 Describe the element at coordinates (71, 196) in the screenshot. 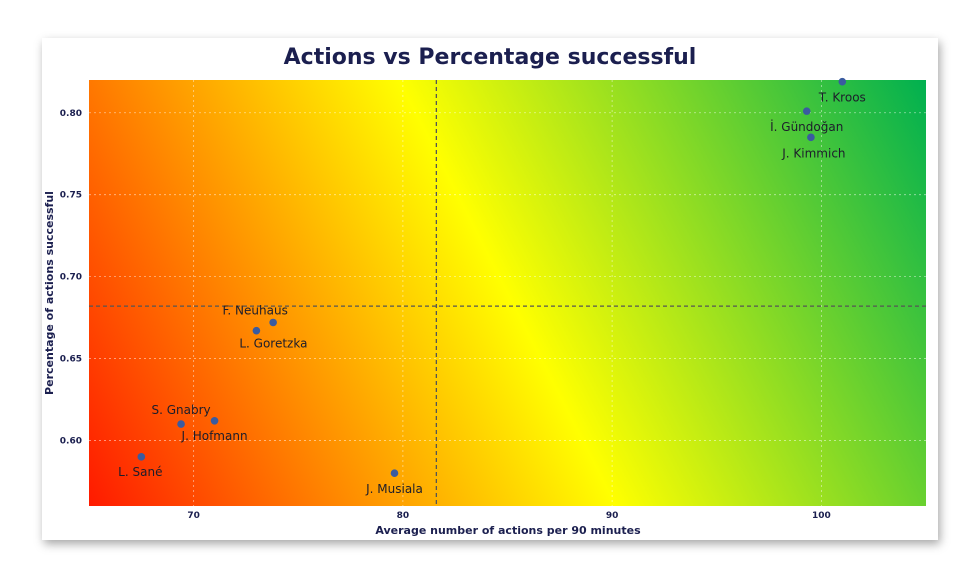

I see `y-tick-label: 0.75` at that location.